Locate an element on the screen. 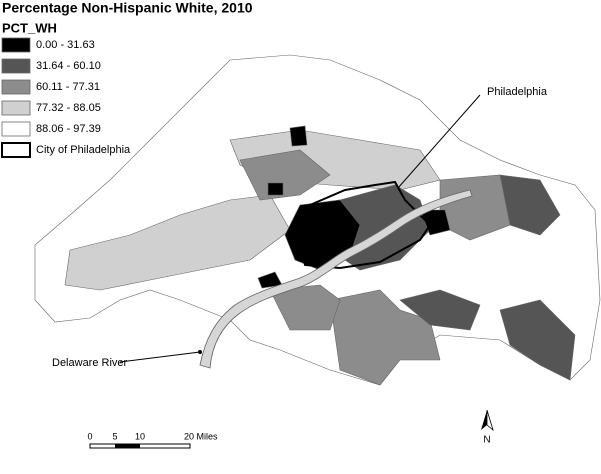  legend-label: 60.11 - 77.31 is located at coordinates (68, 87).